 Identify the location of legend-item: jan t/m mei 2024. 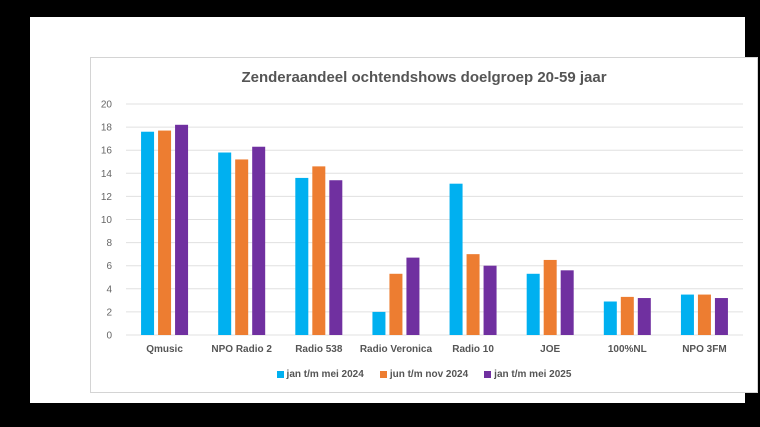
(320, 374).